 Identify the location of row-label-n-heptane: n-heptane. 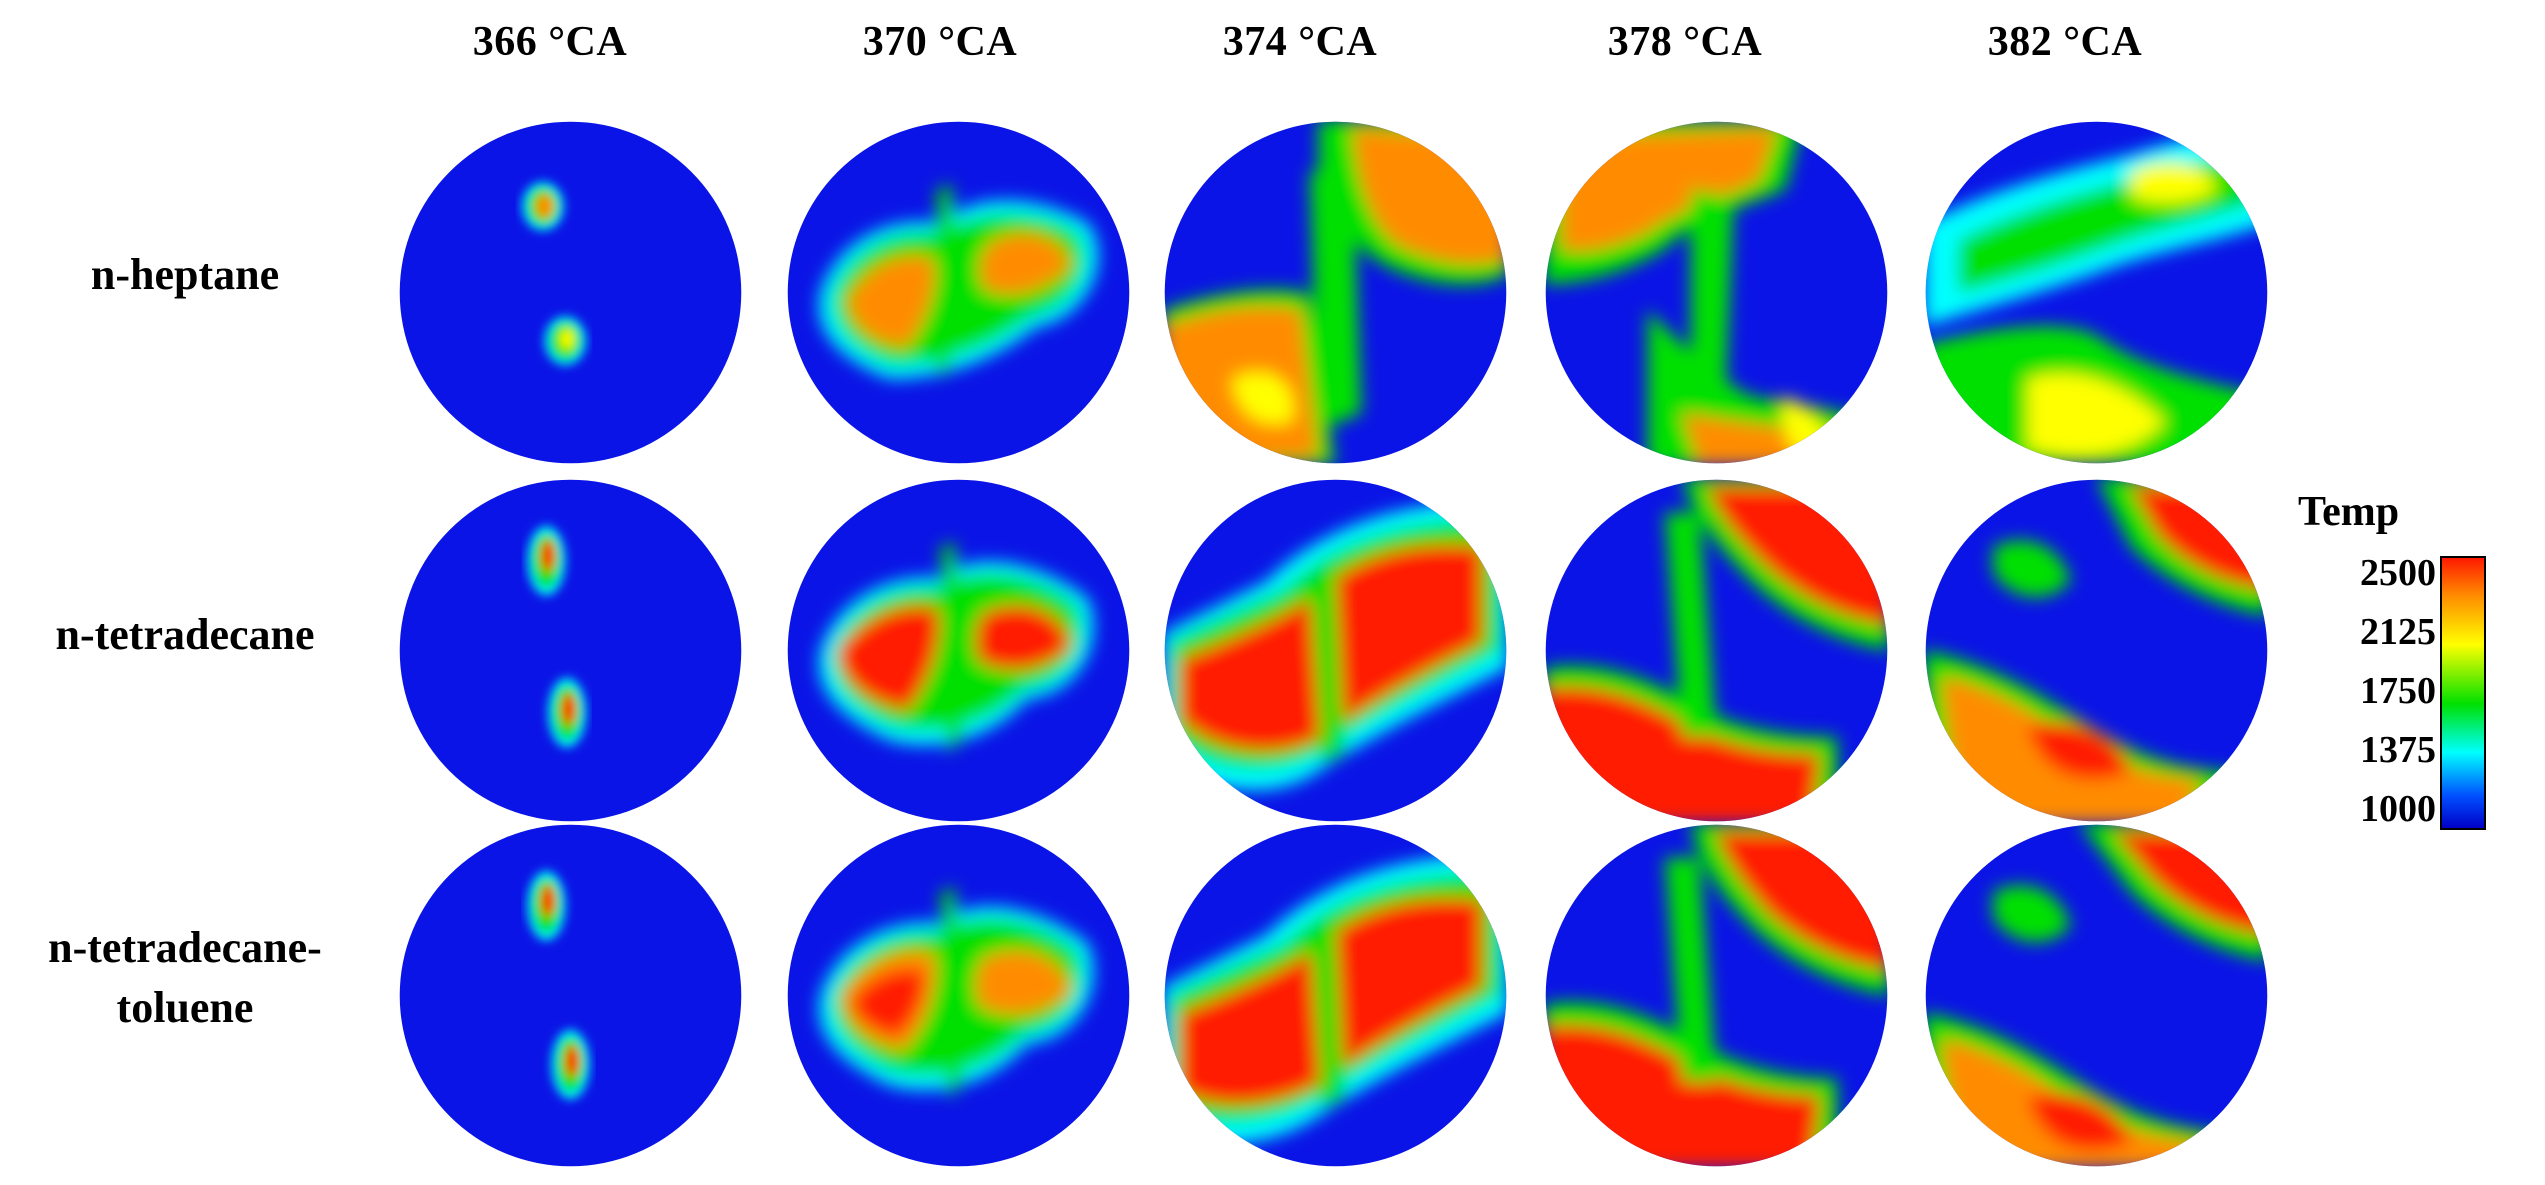
(185, 275).